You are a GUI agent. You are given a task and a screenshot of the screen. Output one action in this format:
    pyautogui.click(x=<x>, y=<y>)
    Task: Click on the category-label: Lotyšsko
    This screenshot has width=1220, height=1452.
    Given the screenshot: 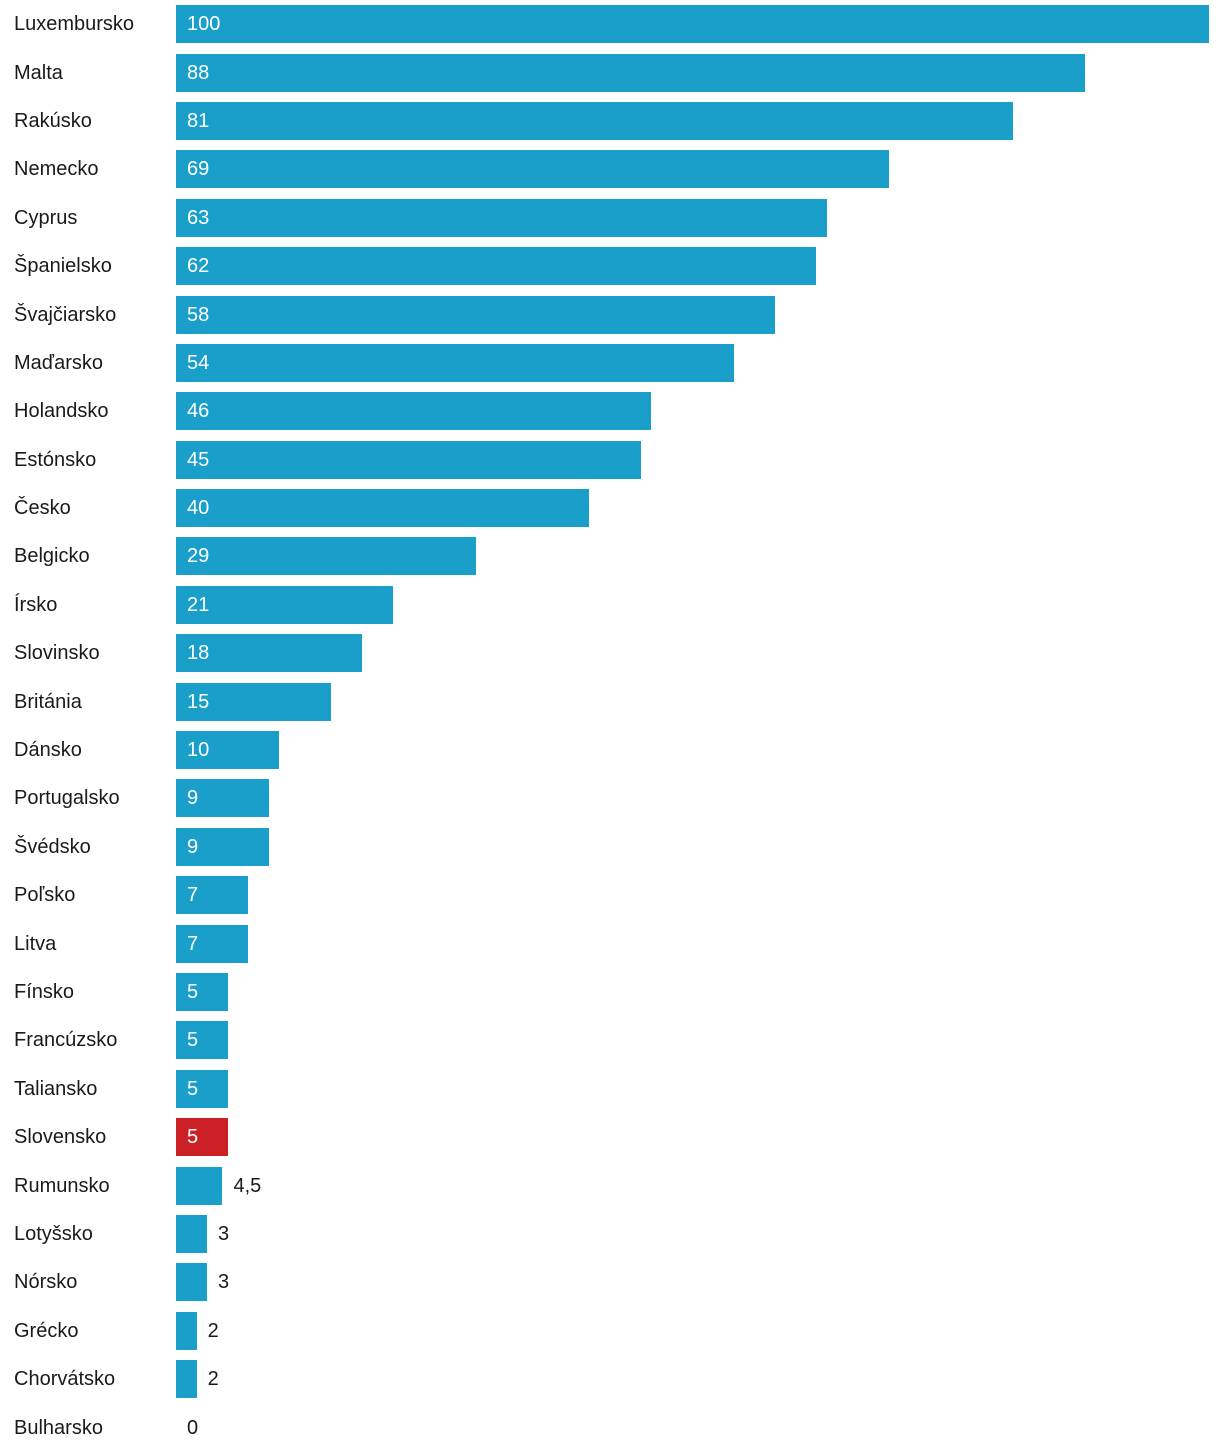 What is the action you would take?
    pyautogui.click(x=53, y=1233)
    